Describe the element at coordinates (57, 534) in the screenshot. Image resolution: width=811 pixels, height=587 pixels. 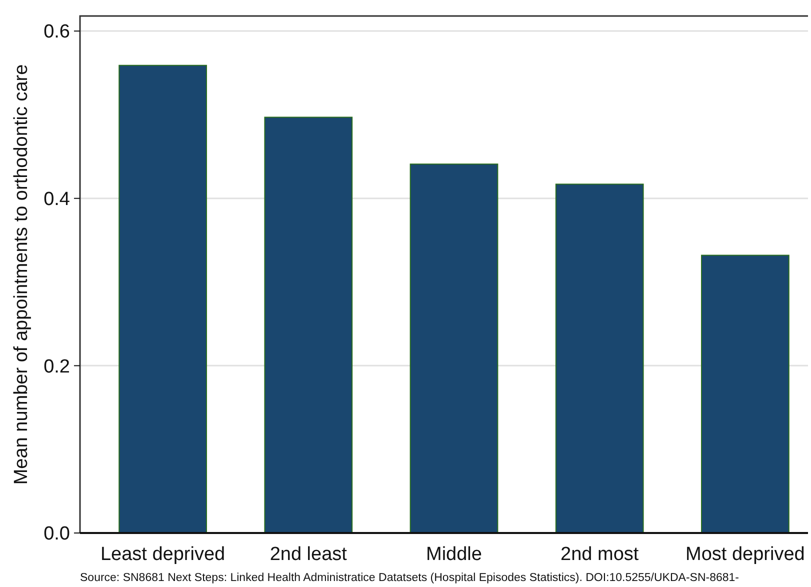
I see `y-tick-label: 0.0` at that location.